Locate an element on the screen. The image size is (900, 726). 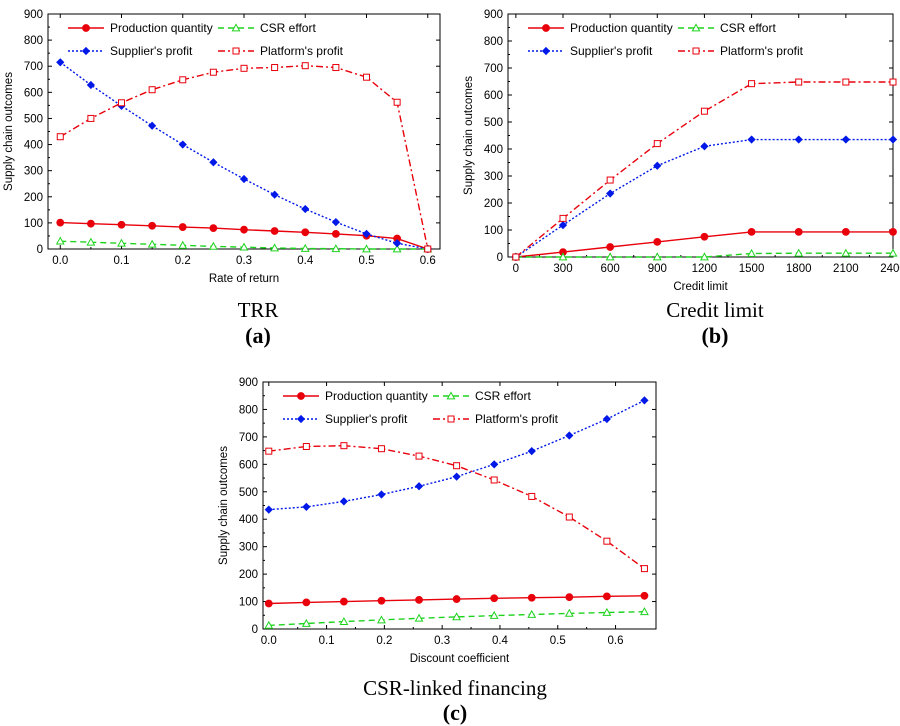
y-tick-label: 400 is located at coordinates (248, 520).